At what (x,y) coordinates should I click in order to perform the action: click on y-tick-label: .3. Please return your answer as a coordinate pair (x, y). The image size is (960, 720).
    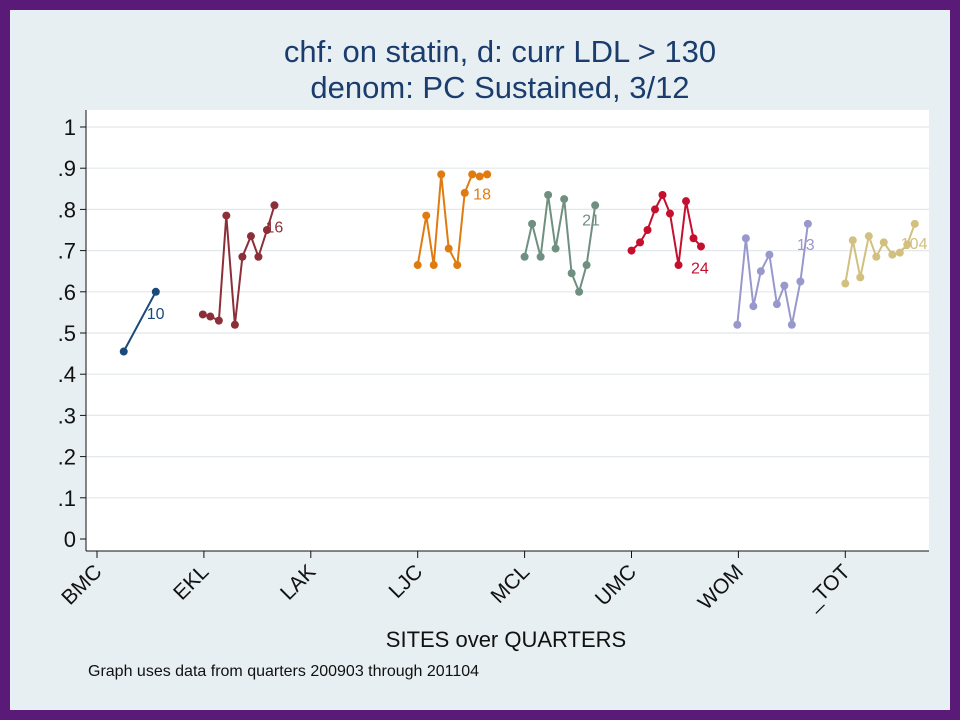
    Looking at the image, I should click on (67, 415).